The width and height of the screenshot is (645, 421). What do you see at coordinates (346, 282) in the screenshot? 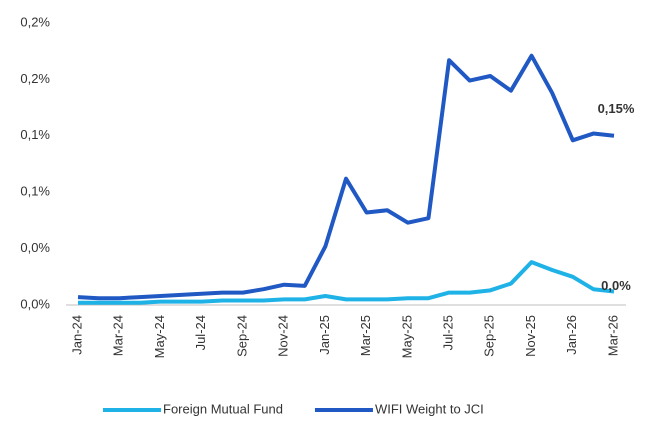
I see `line` at bounding box center [346, 282].